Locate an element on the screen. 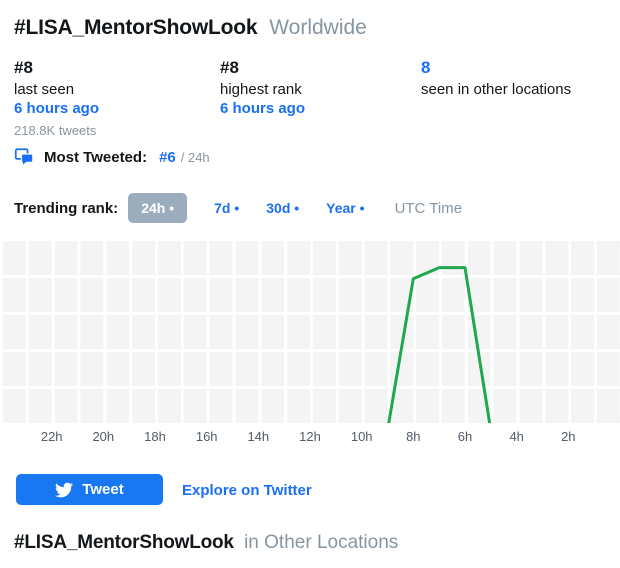 The height and width of the screenshot is (568, 620). other-locations-count: 8 is located at coordinates (426, 67).